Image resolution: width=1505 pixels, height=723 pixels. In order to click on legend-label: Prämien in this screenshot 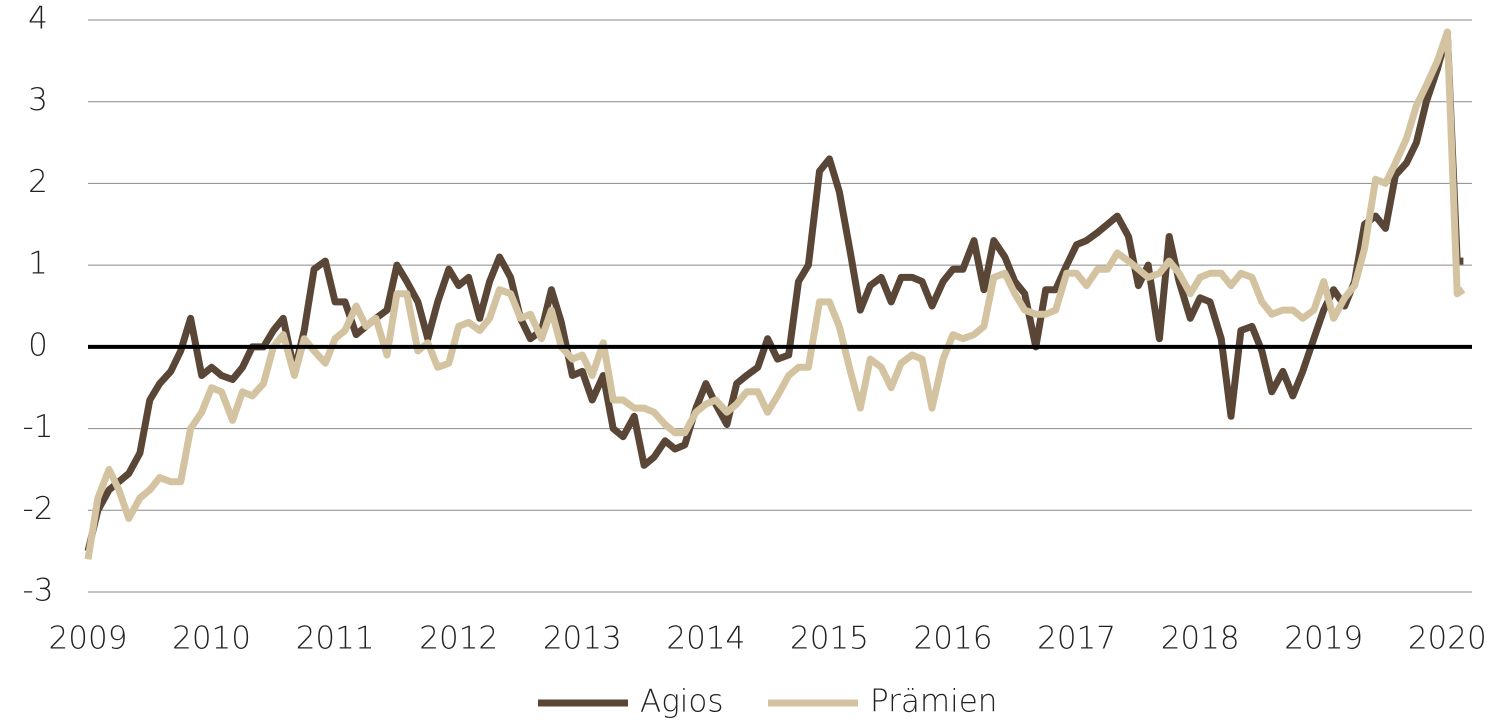, I will do `click(933, 702)`.